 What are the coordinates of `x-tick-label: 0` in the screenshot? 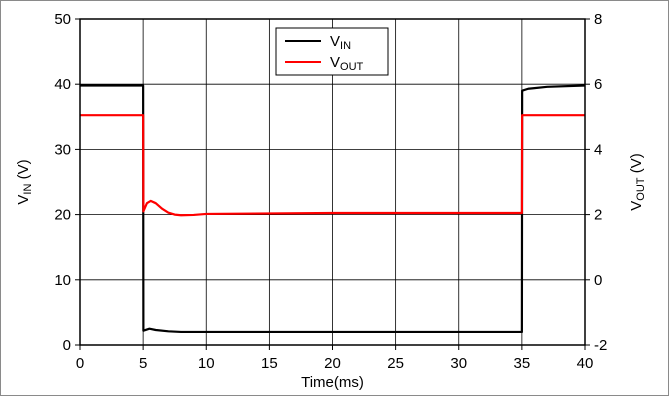 It's located at (80, 363).